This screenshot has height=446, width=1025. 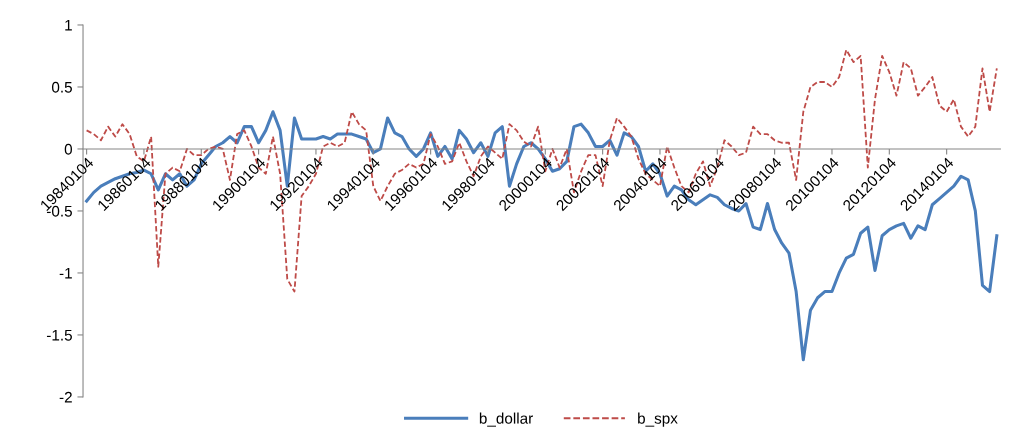 What do you see at coordinates (68, 25) in the screenshot?
I see `y-tick-label: 1` at bounding box center [68, 25].